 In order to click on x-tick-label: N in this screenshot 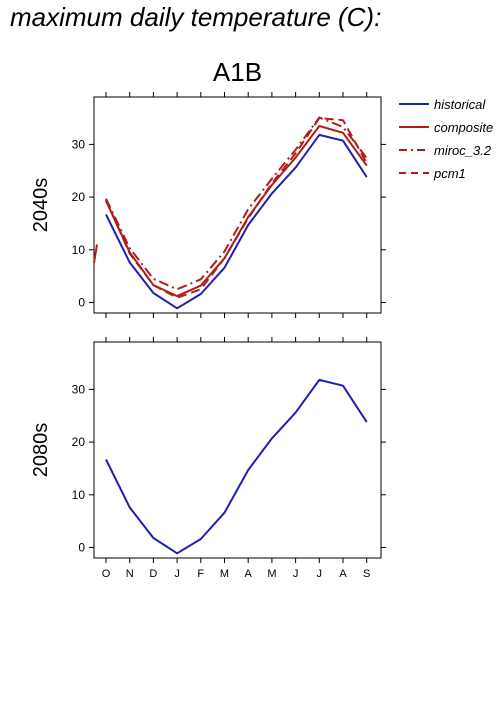, I will do `click(130, 574)`.